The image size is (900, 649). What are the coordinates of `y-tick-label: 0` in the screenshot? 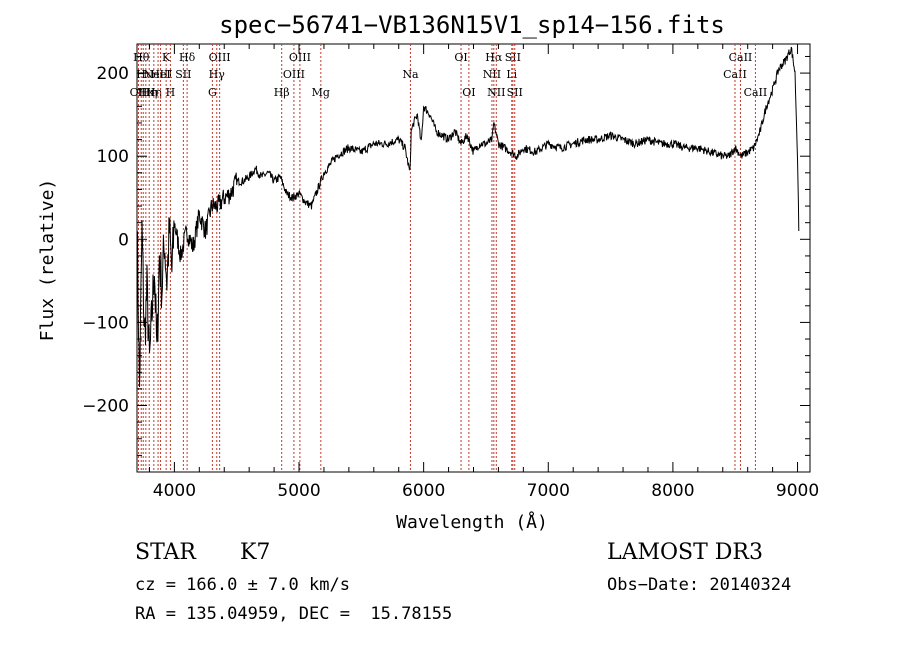 It's located at (123, 240).